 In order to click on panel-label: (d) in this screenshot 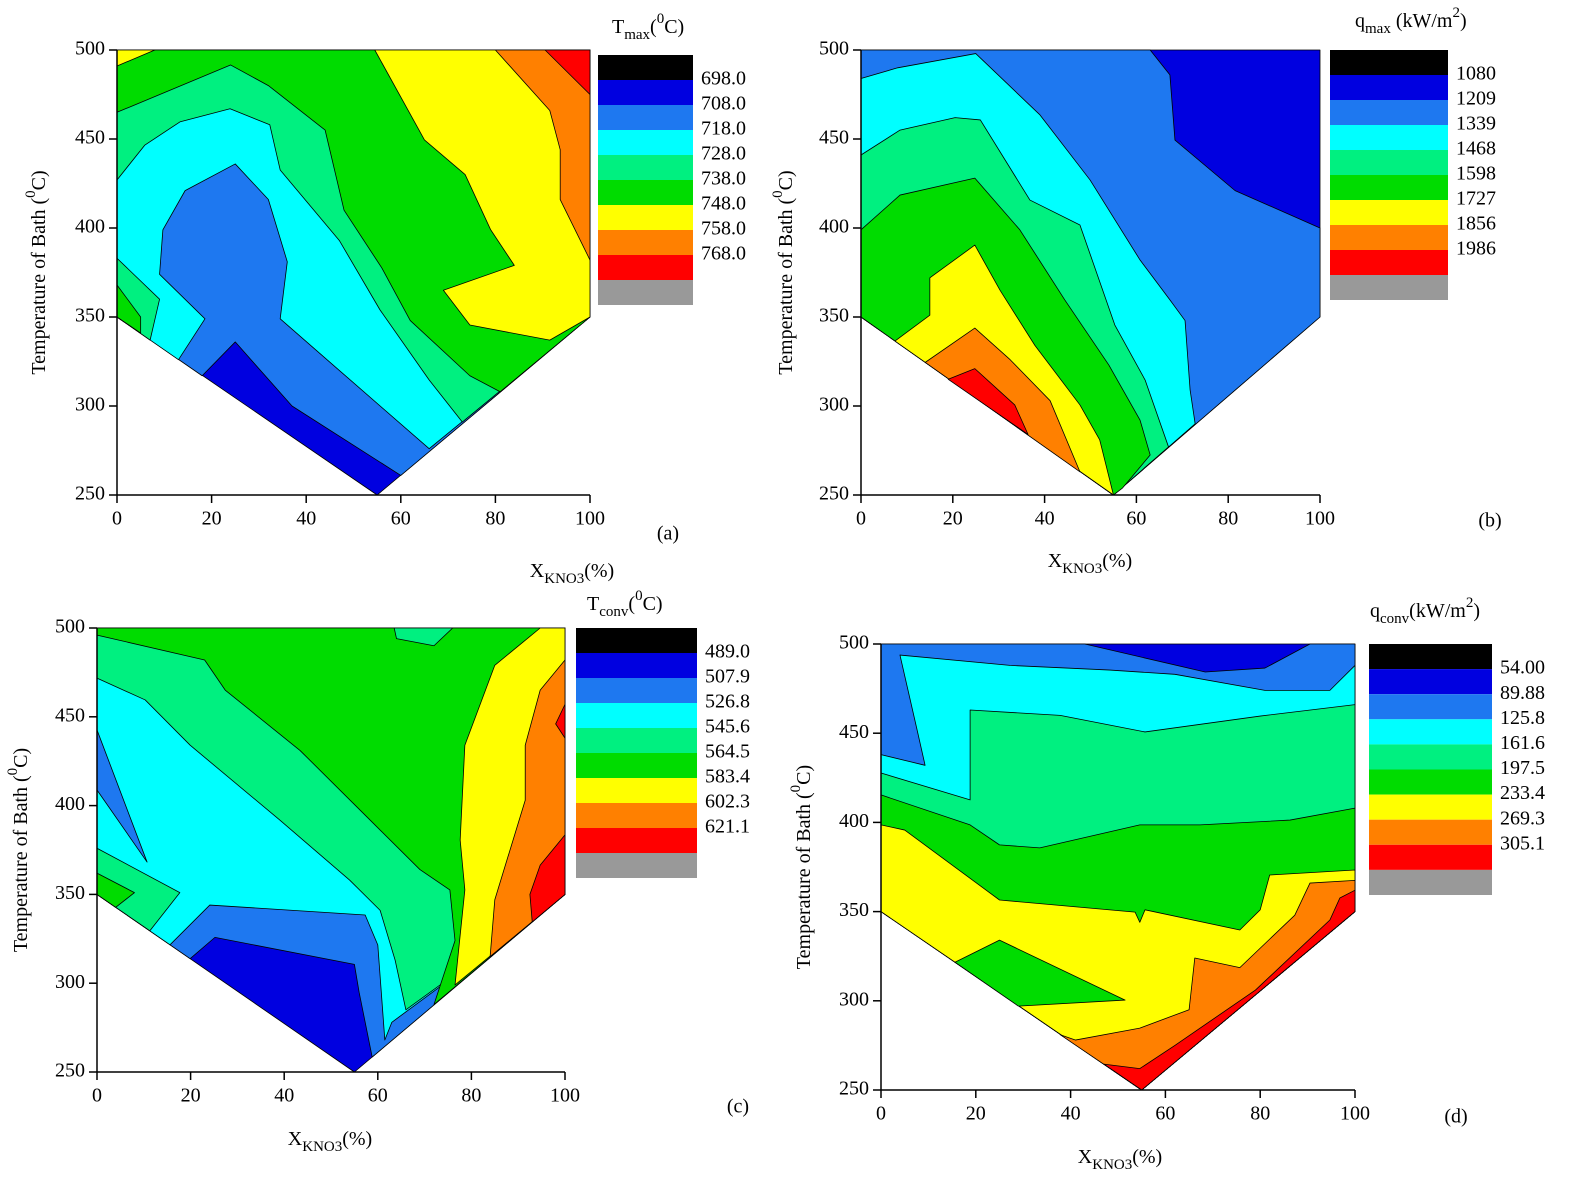, I will do `click(1455, 1117)`.